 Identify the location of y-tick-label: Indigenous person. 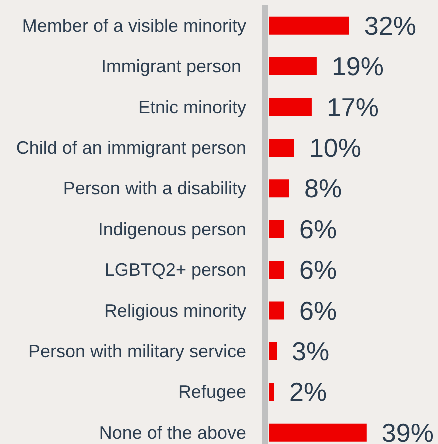
(172, 229).